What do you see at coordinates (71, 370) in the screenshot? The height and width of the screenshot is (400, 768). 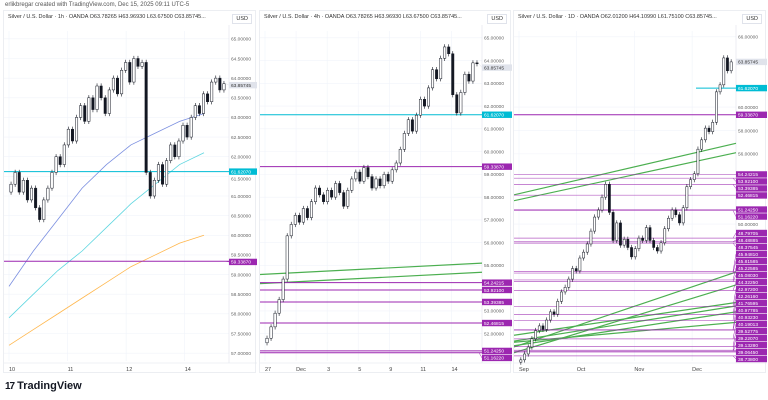 I see `x-tick-label: 11` at bounding box center [71, 370].